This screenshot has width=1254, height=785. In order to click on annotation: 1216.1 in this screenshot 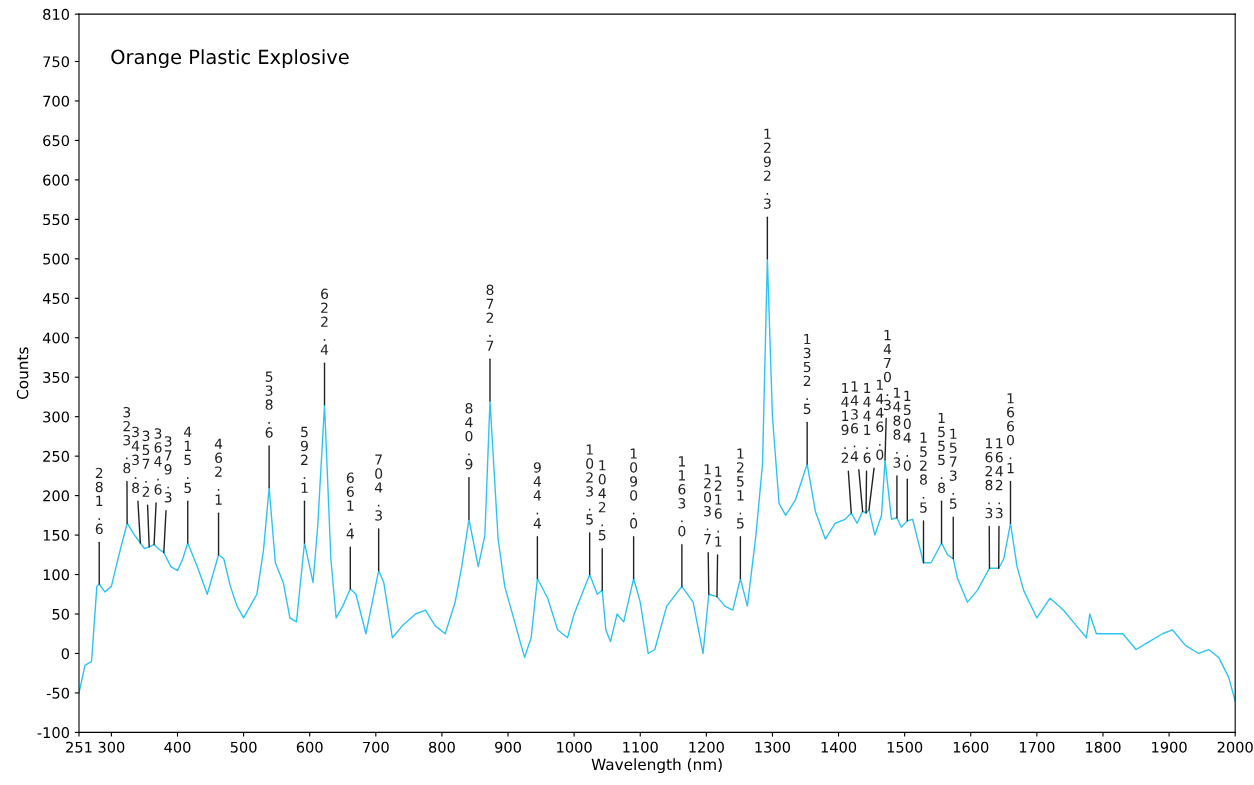, I will do `click(718, 506)`.